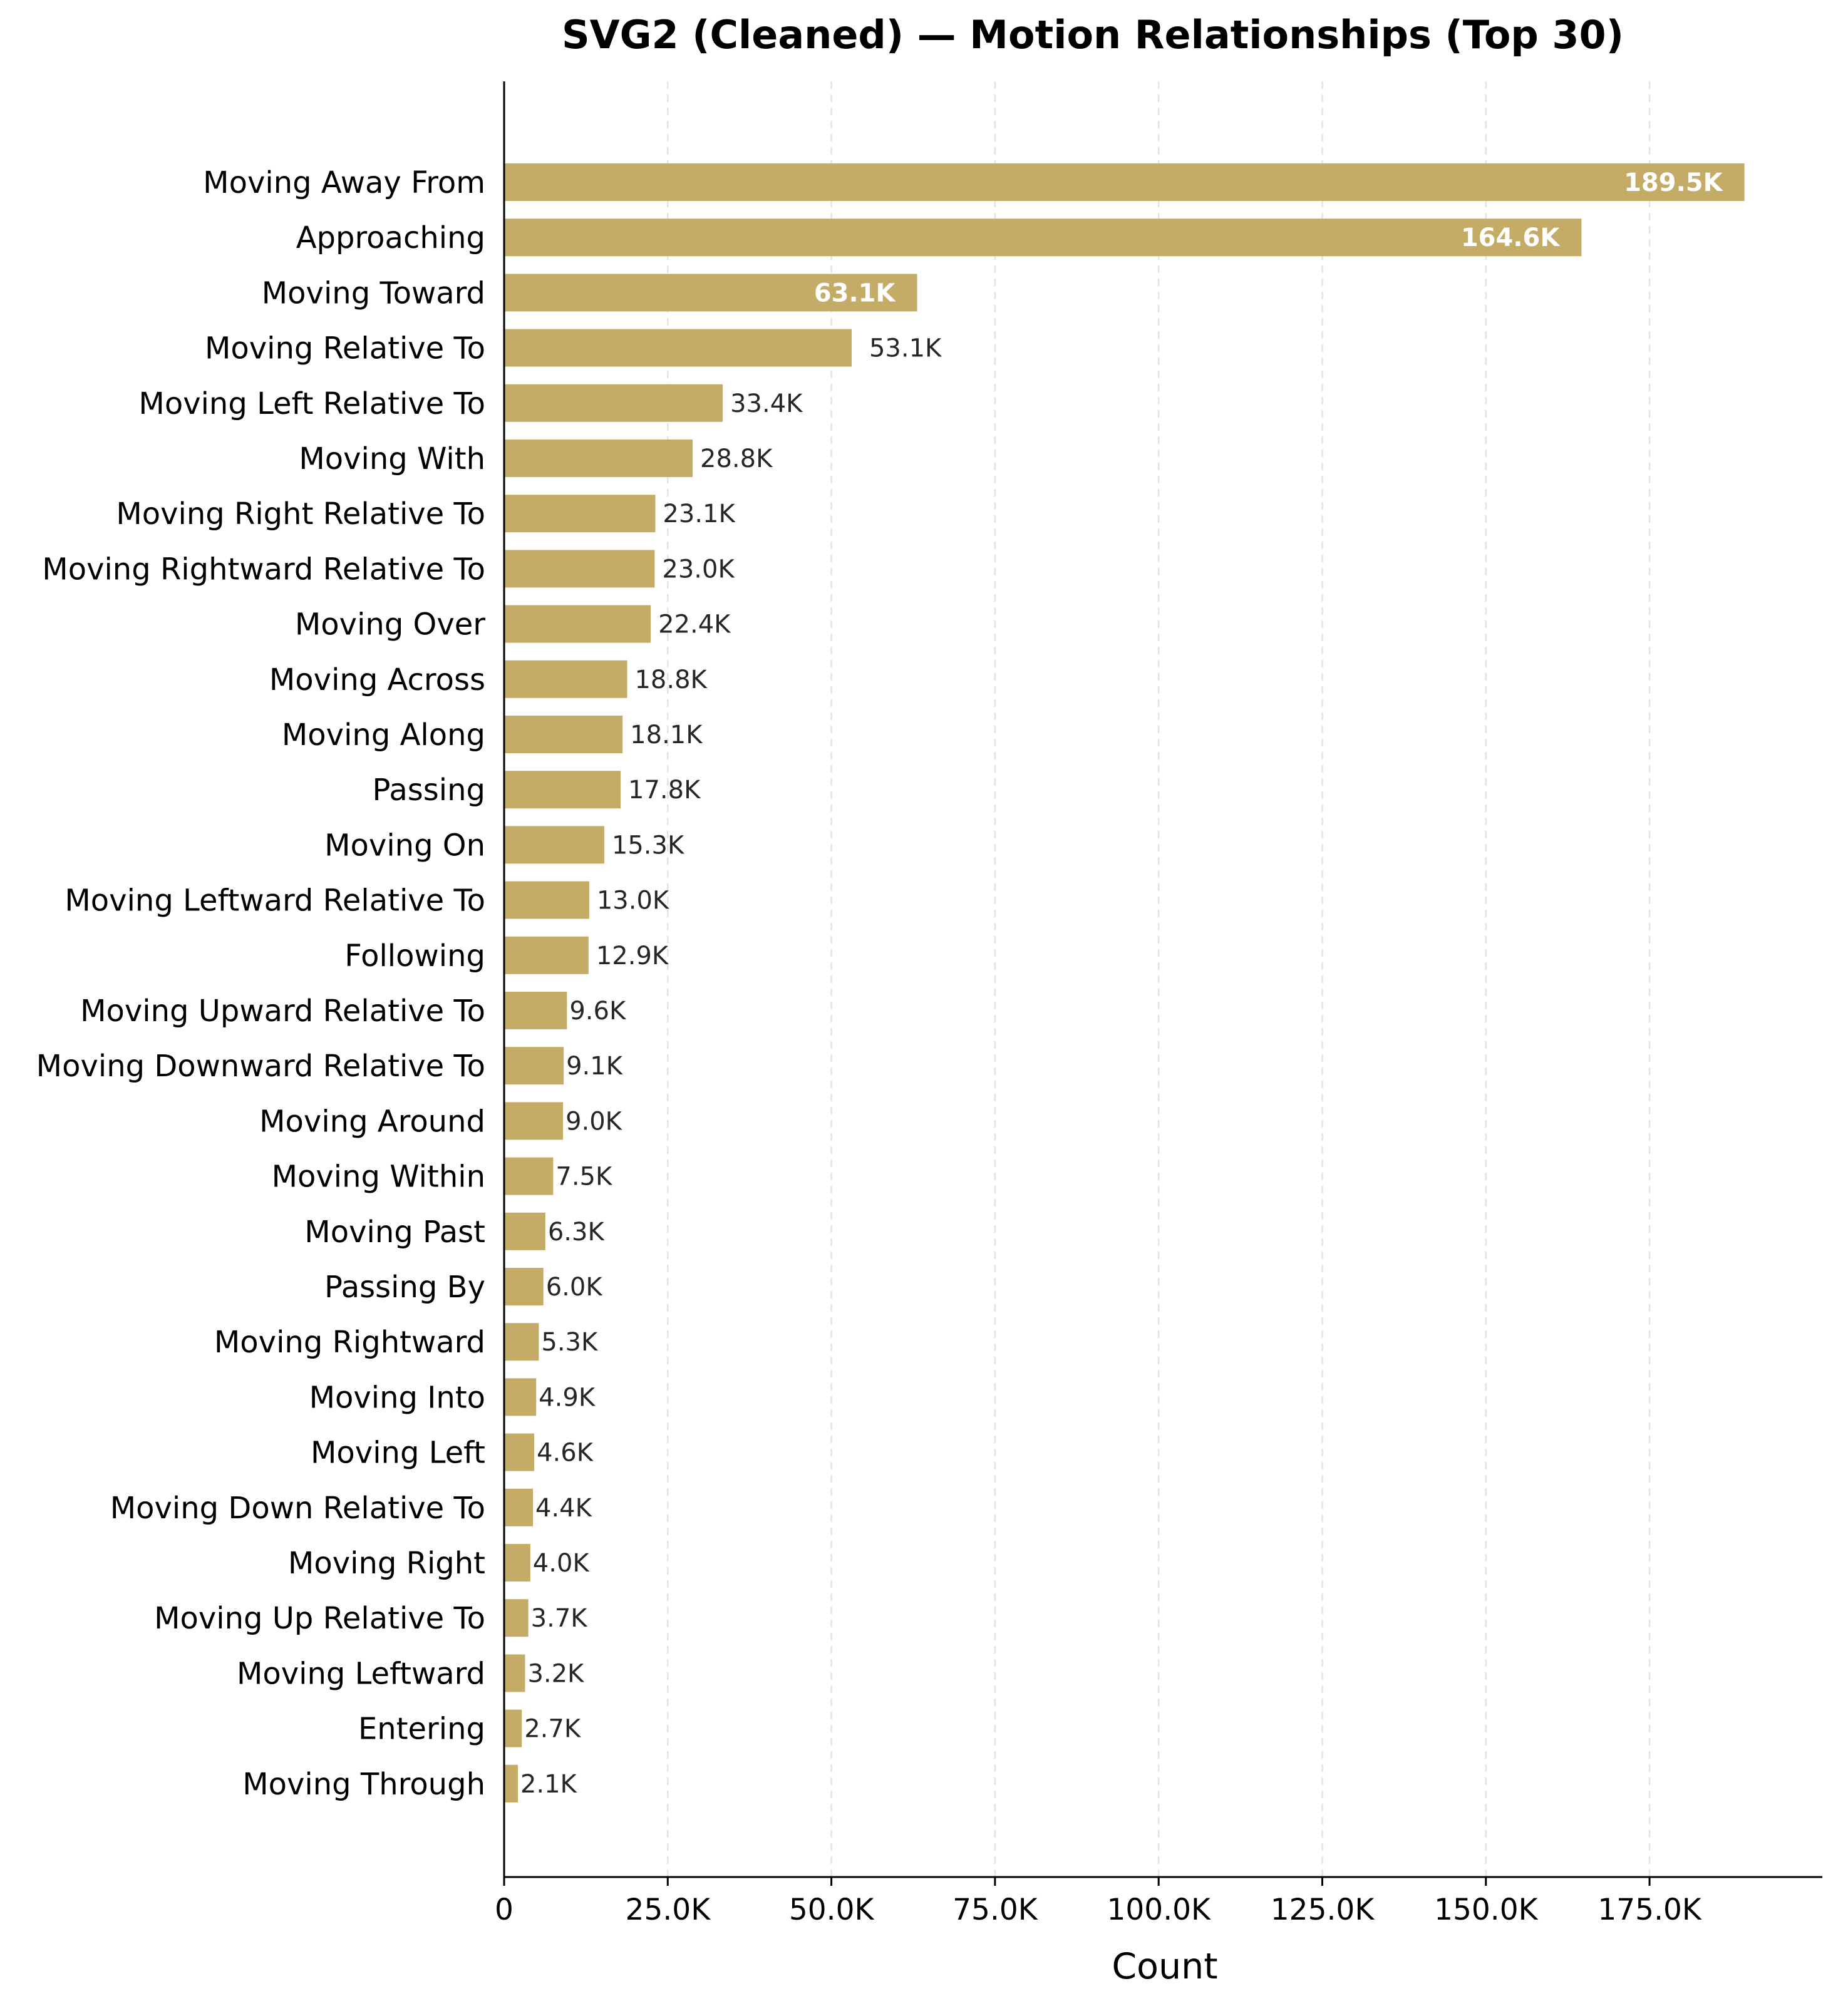  What do you see at coordinates (570, 1342) in the screenshot?
I see `value-label: 5.3K` at bounding box center [570, 1342].